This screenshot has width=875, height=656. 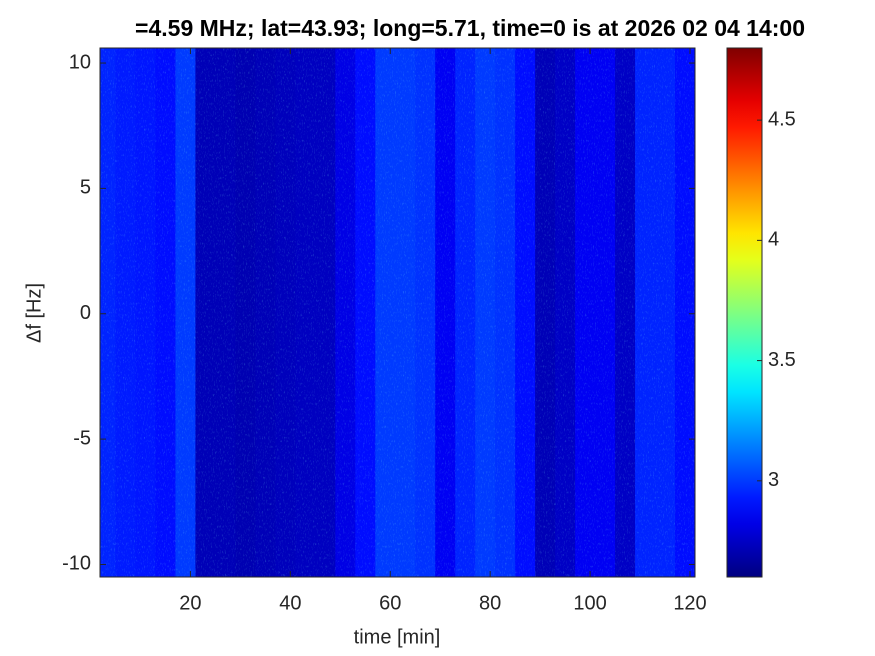 I want to click on colorbar-tick-label: 3.5, so click(x=782, y=360).